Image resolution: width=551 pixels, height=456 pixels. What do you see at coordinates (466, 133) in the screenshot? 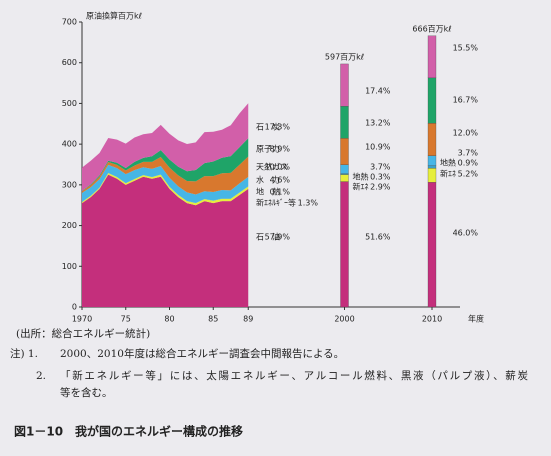
I see `share-label: 12.0%` at bounding box center [466, 133].